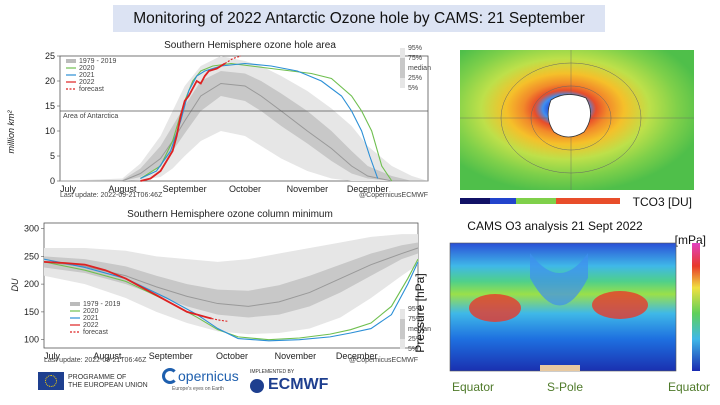 This screenshot has width=720, height=405. What do you see at coordinates (52, 181) in the screenshot?
I see `y-tick-label: 0` at bounding box center [52, 181].